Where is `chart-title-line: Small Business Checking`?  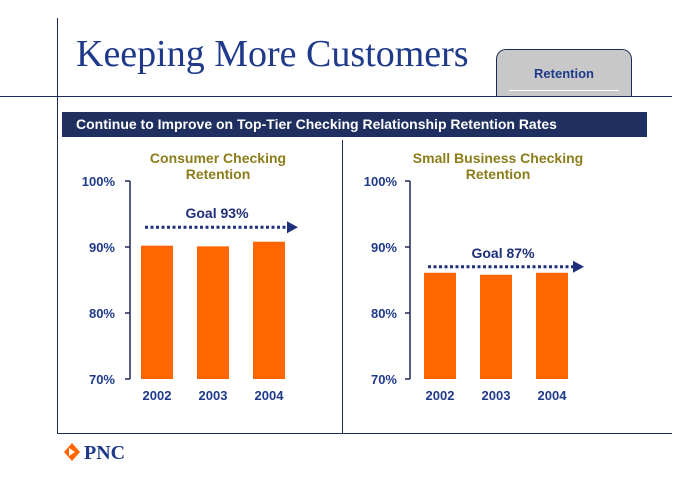
chart-title-line: Small Business Checking is located at coordinates (498, 158).